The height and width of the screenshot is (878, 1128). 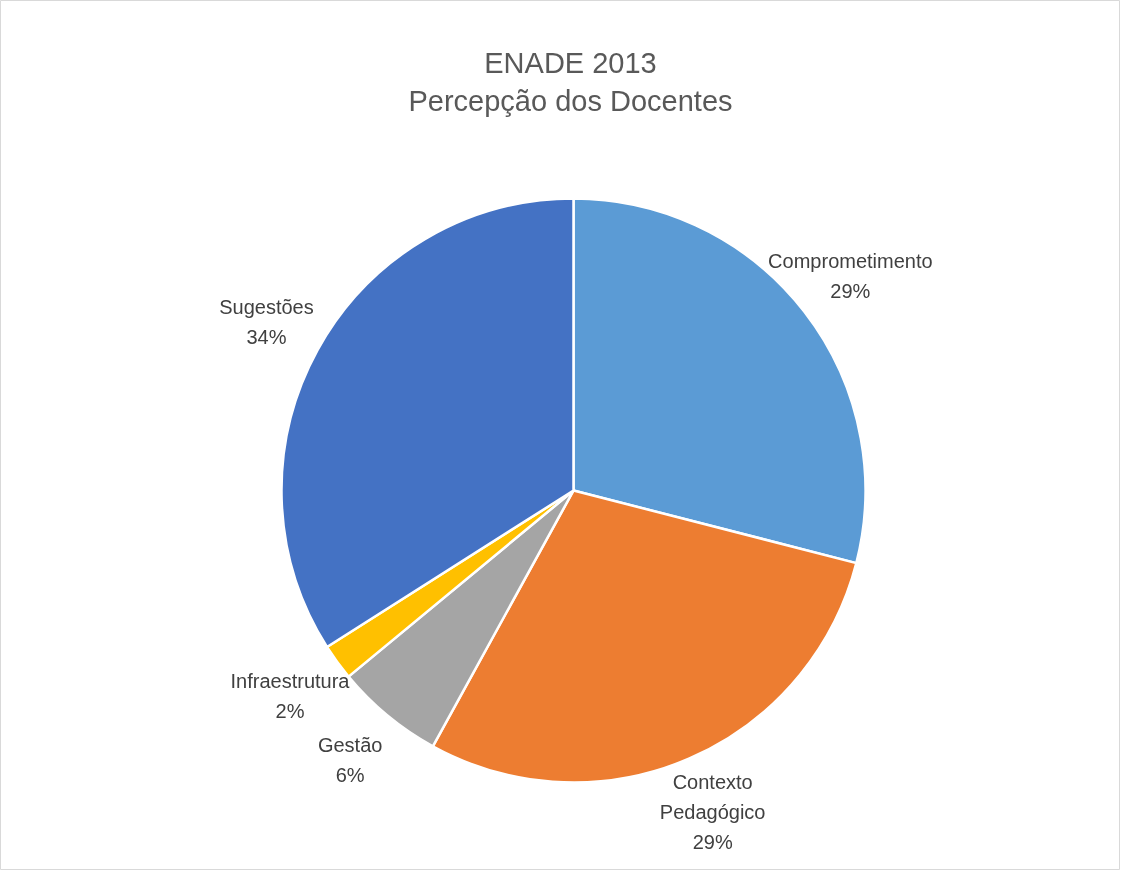 I want to click on slice-label: Gestão, so click(x=350, y=745).